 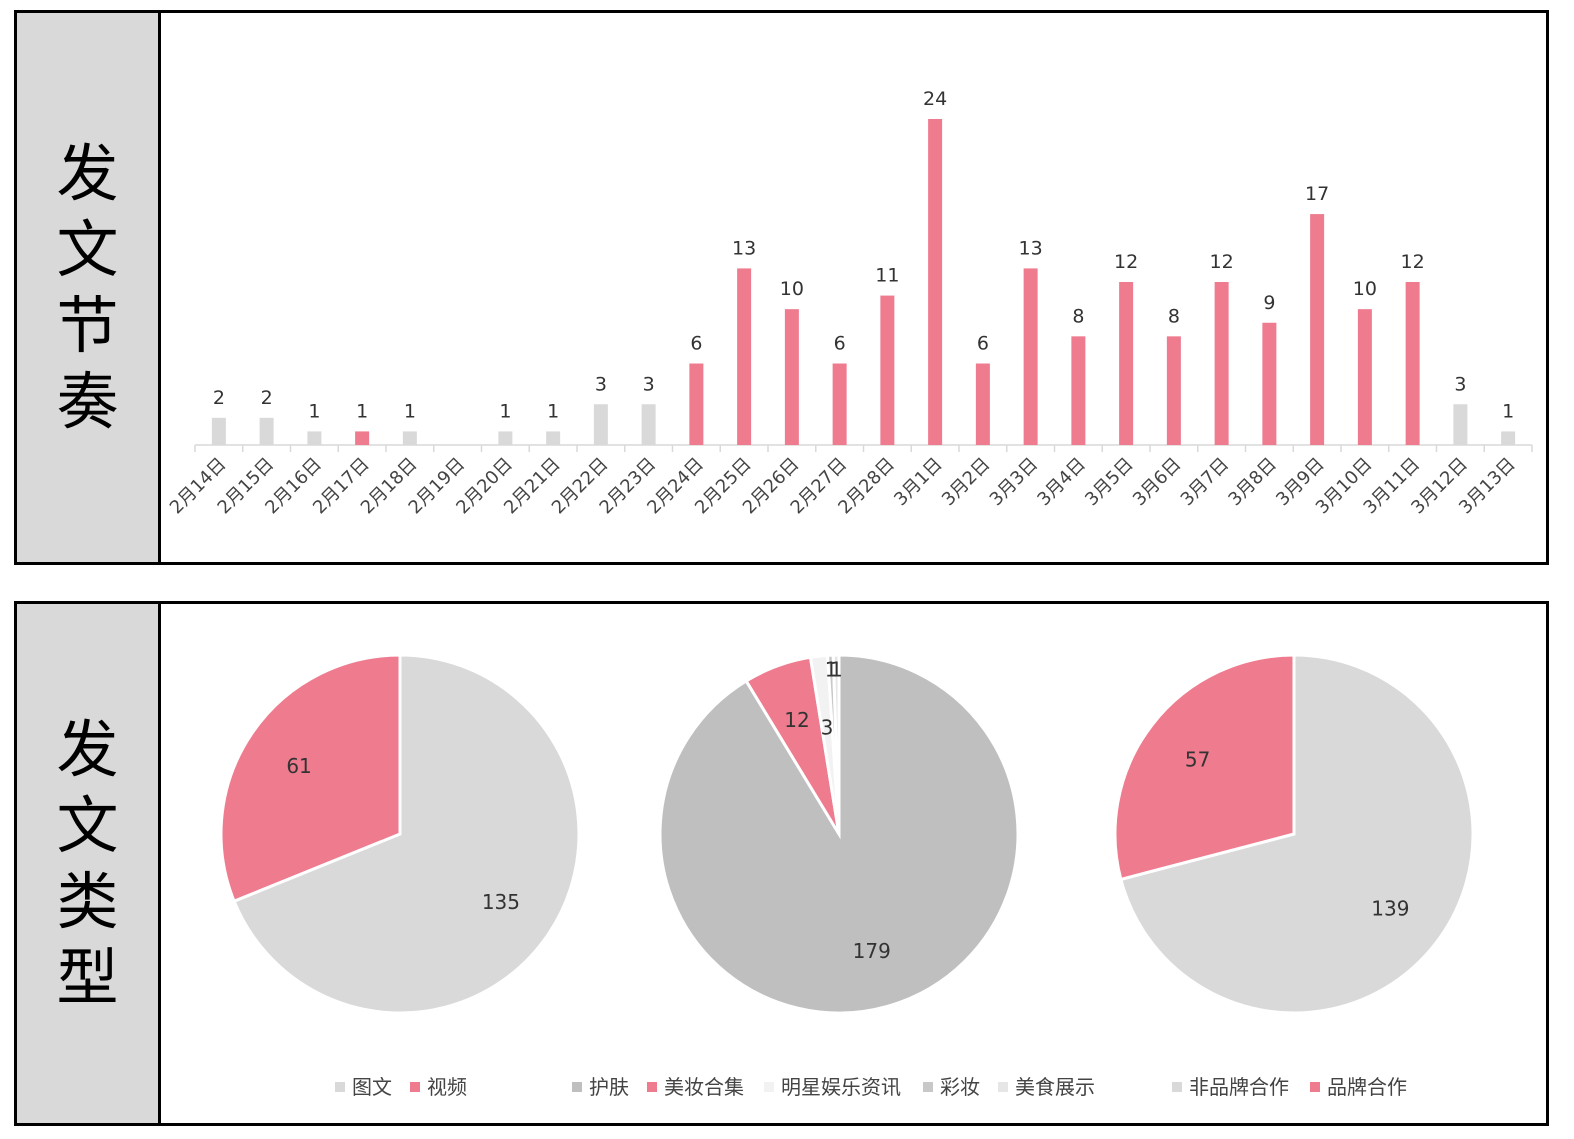 What do you see at coordinates (298, 766) in the screenshot?
I see `pie-value-label: 61` at bounding box center [298, 766].